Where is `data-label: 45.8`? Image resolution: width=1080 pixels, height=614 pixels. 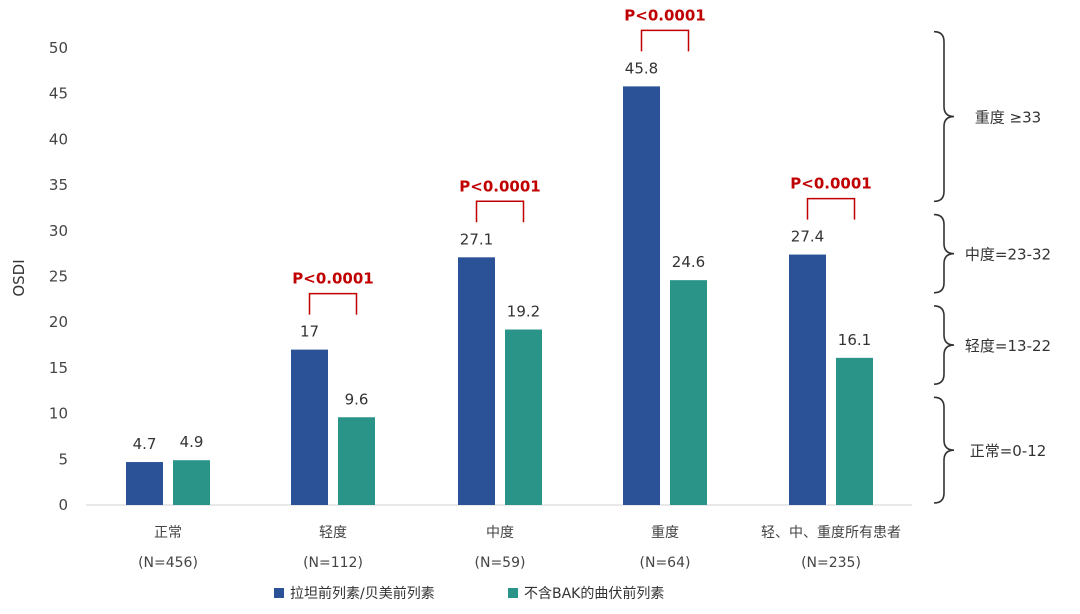 data-label: 45.8 is located at coordinates (641, 68).